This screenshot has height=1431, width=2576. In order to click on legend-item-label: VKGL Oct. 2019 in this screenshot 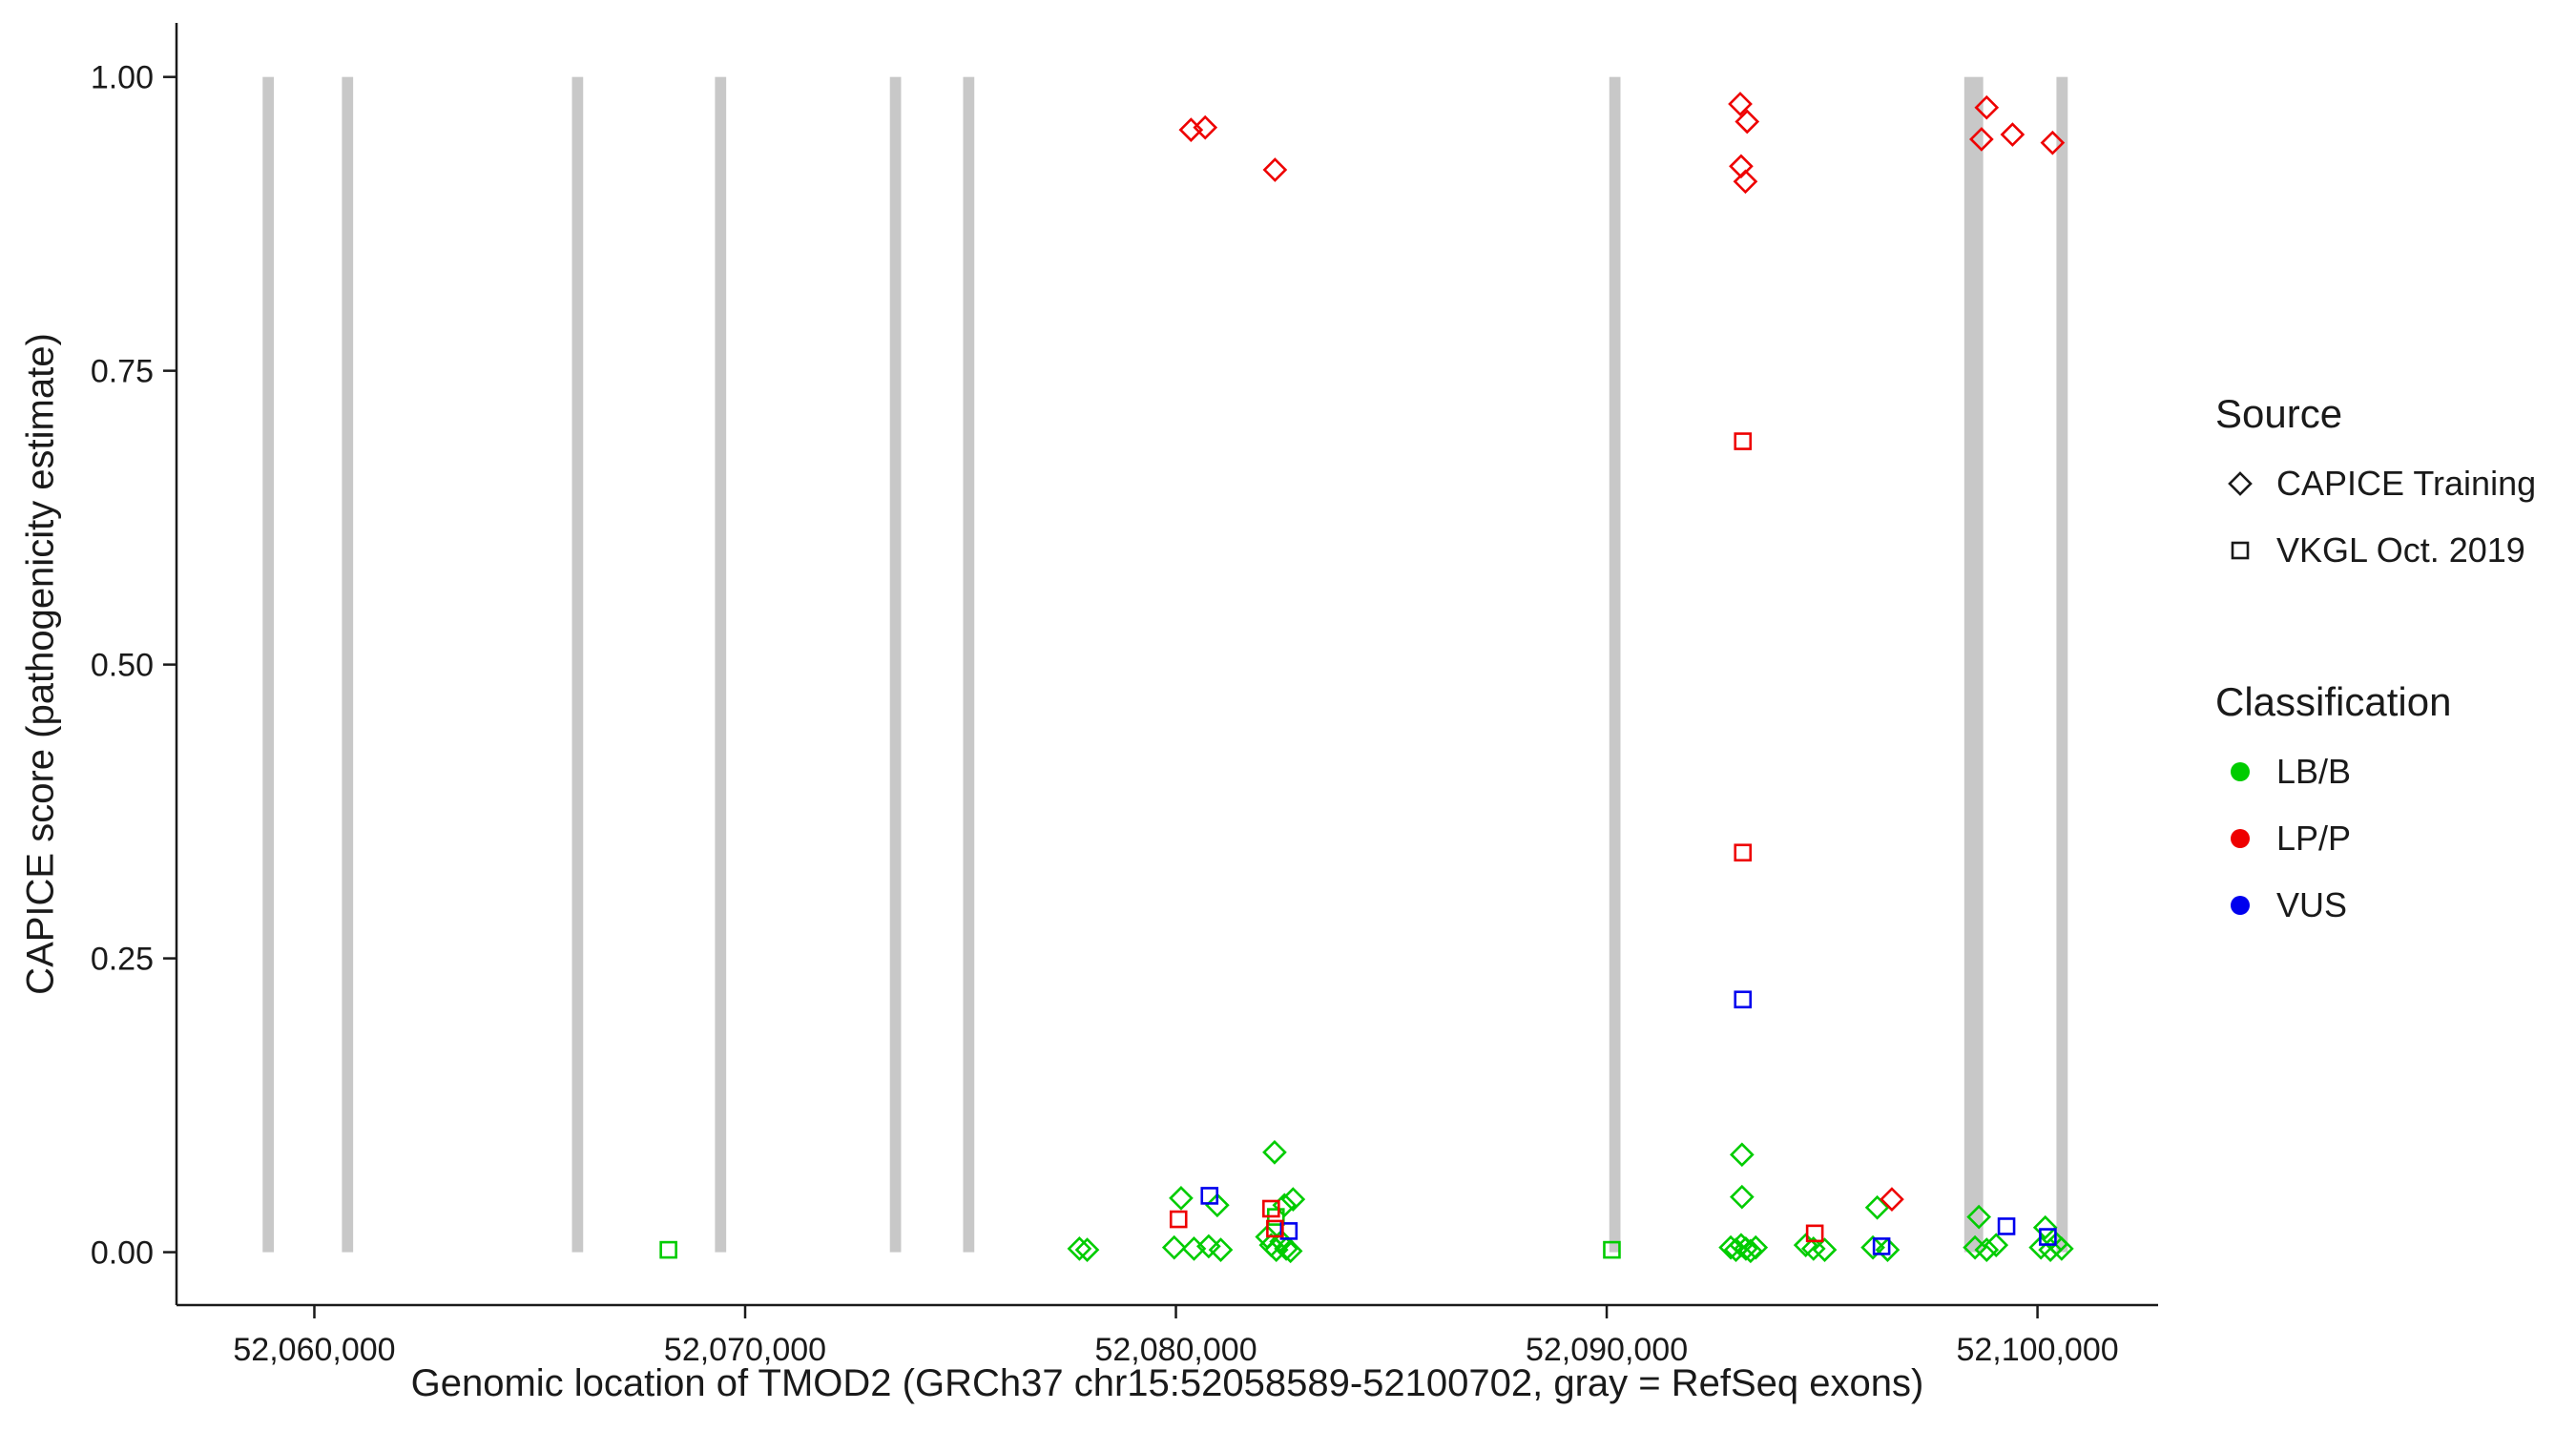, I will do `click(2400, 550)`.